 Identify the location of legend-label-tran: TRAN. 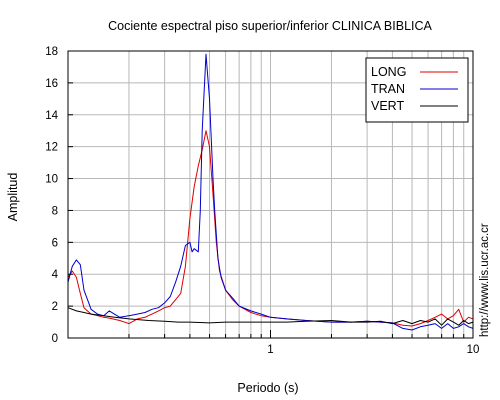
(388, 89).